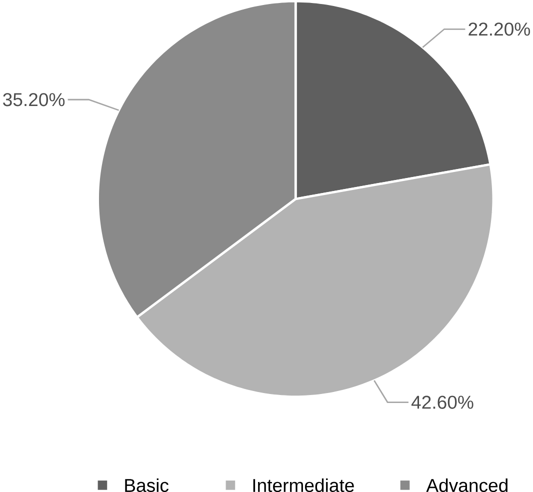 The image size is (533, 492). Describe the element at coordinates (499, 29) in the screenshot. I see `data-label: 22.20%` at that location.